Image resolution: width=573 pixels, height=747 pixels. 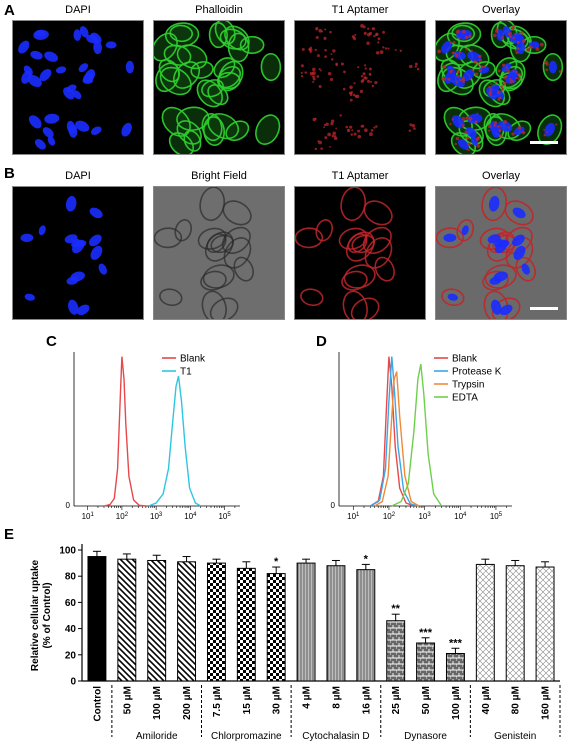 What do you see at coordinates (335, 736) in the screenshot?
I see `group-label: Cytochalasin D` at bounding box center [335, 736].